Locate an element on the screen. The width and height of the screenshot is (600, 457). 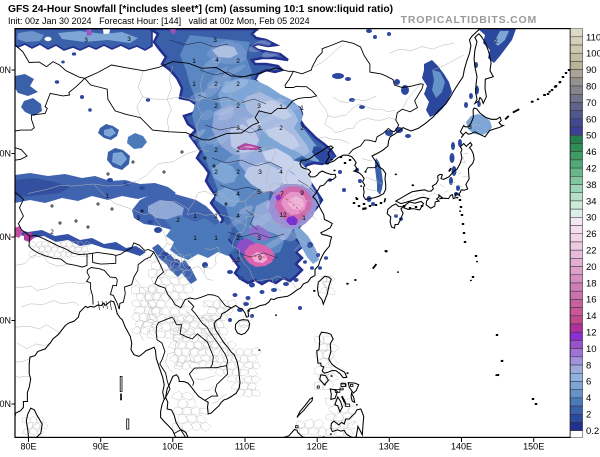
svg-text: 90 is located at coordinates (591, 70).